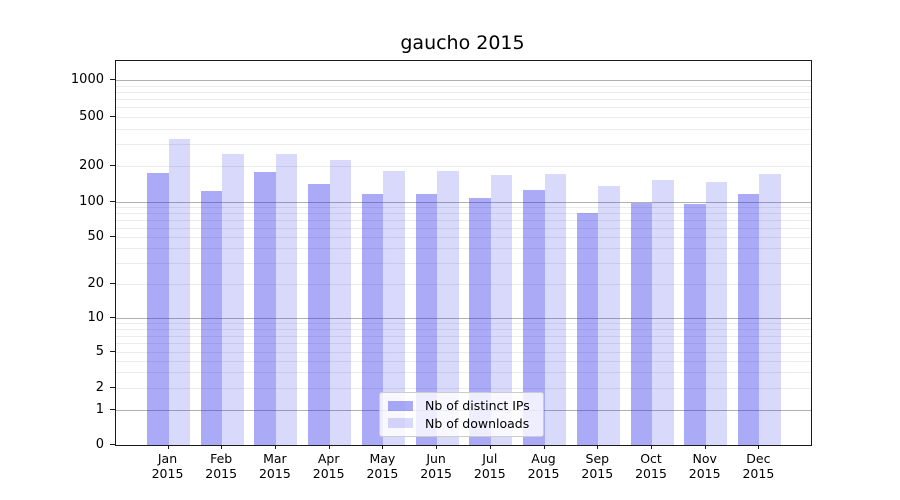 This screenshot has width=900, height=500. I want to click on chart-title: gaucho 2015, so click(462, 43).